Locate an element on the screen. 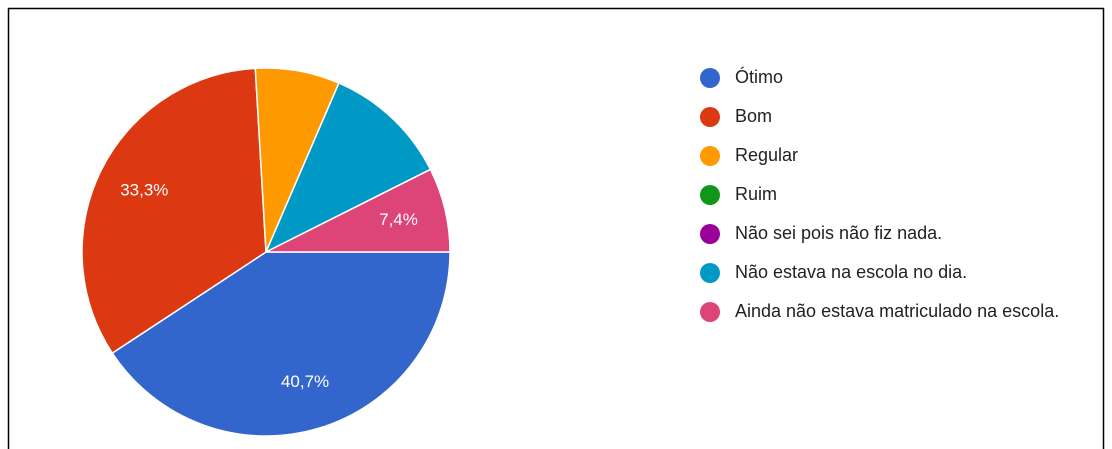 The width and height of the screenshot is (1112, 449). legend-label: Não sei pois não fiz nada. is located at coordinates (839, 233).